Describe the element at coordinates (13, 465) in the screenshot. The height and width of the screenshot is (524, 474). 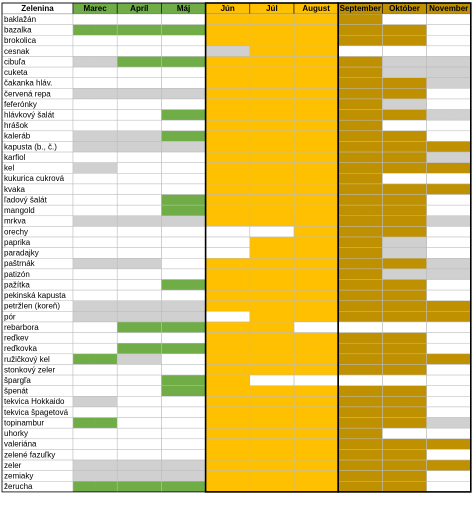
I see `vegetable-name: zeler` at that location.